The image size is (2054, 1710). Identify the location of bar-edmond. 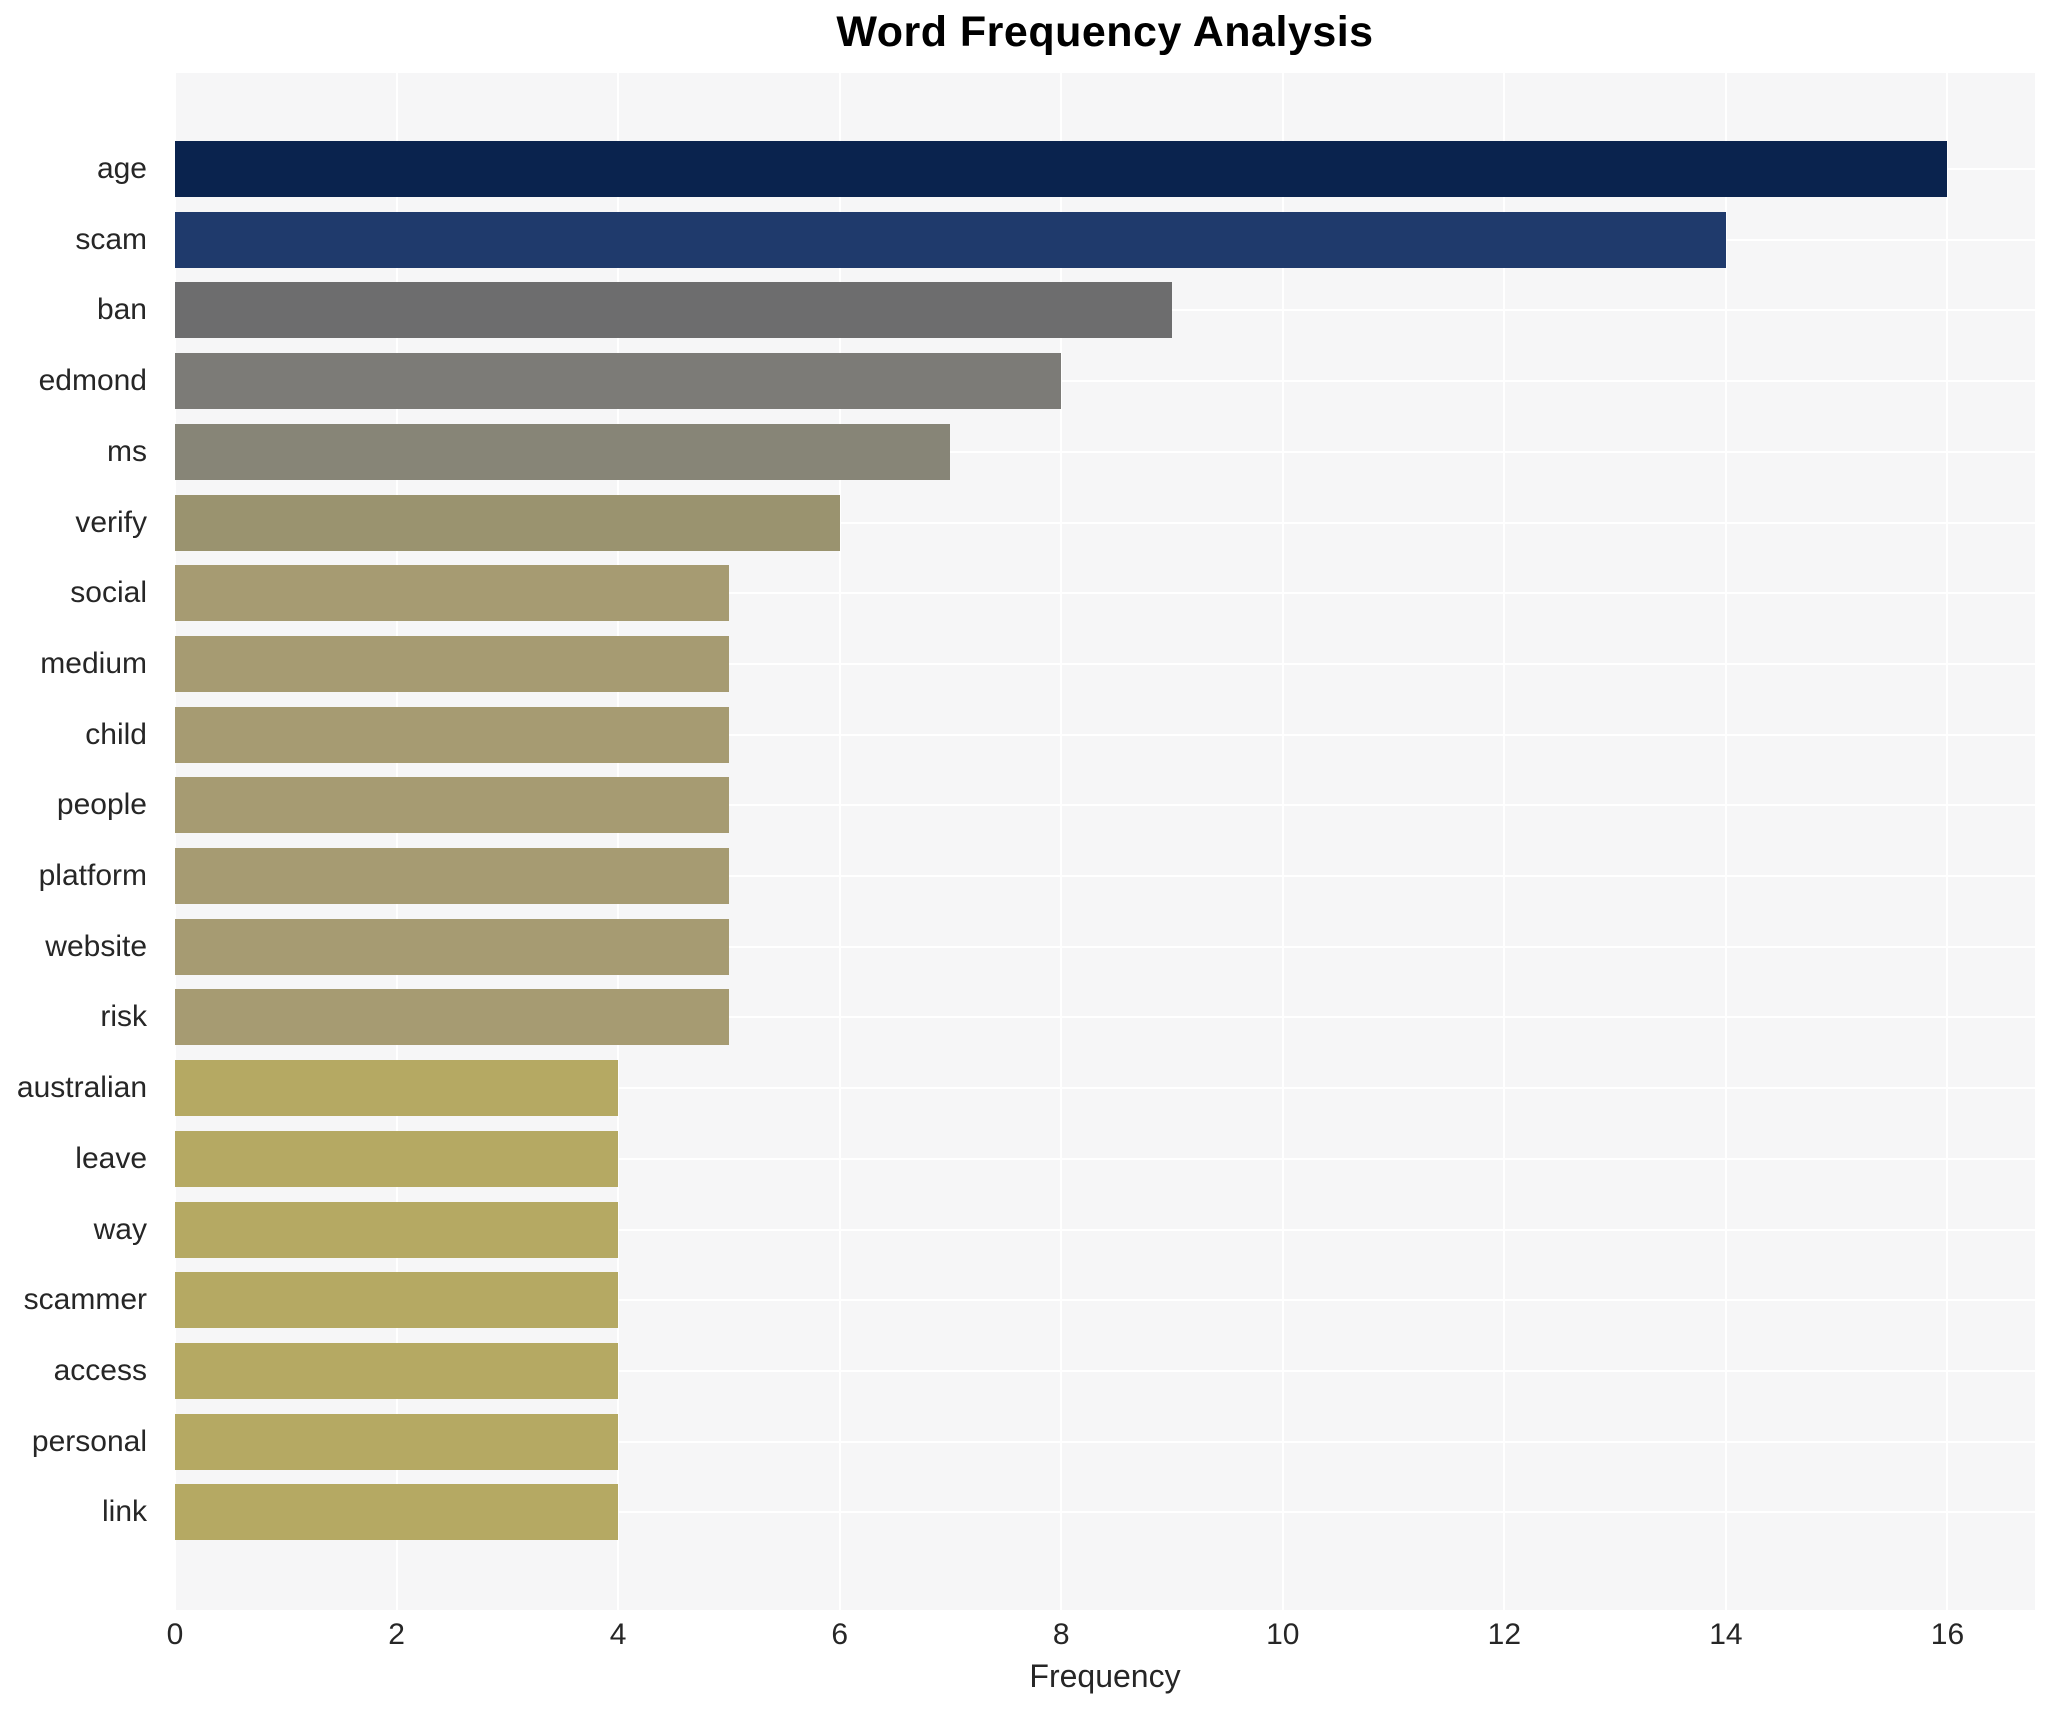
(618, 381).